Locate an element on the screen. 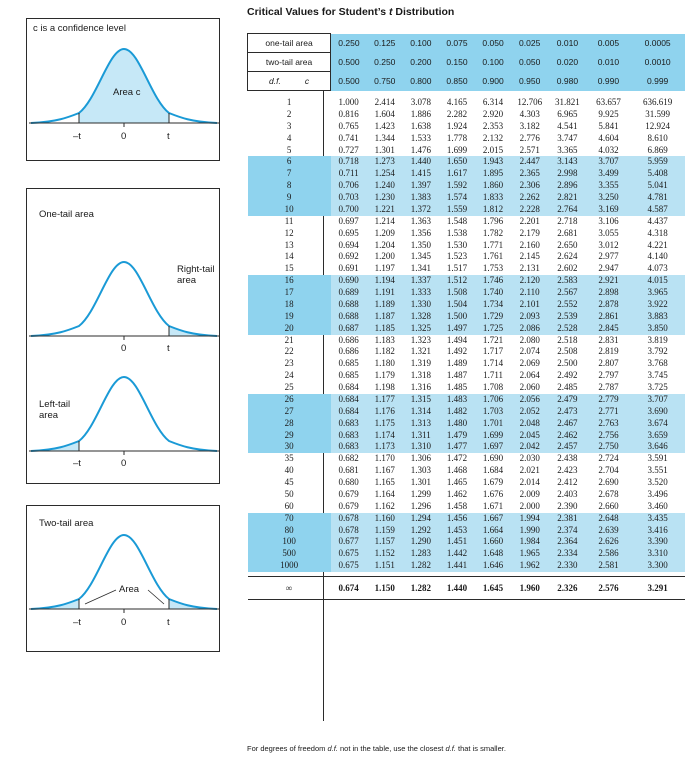  value-cell: 5.959 is located at coordinates (657, 162).